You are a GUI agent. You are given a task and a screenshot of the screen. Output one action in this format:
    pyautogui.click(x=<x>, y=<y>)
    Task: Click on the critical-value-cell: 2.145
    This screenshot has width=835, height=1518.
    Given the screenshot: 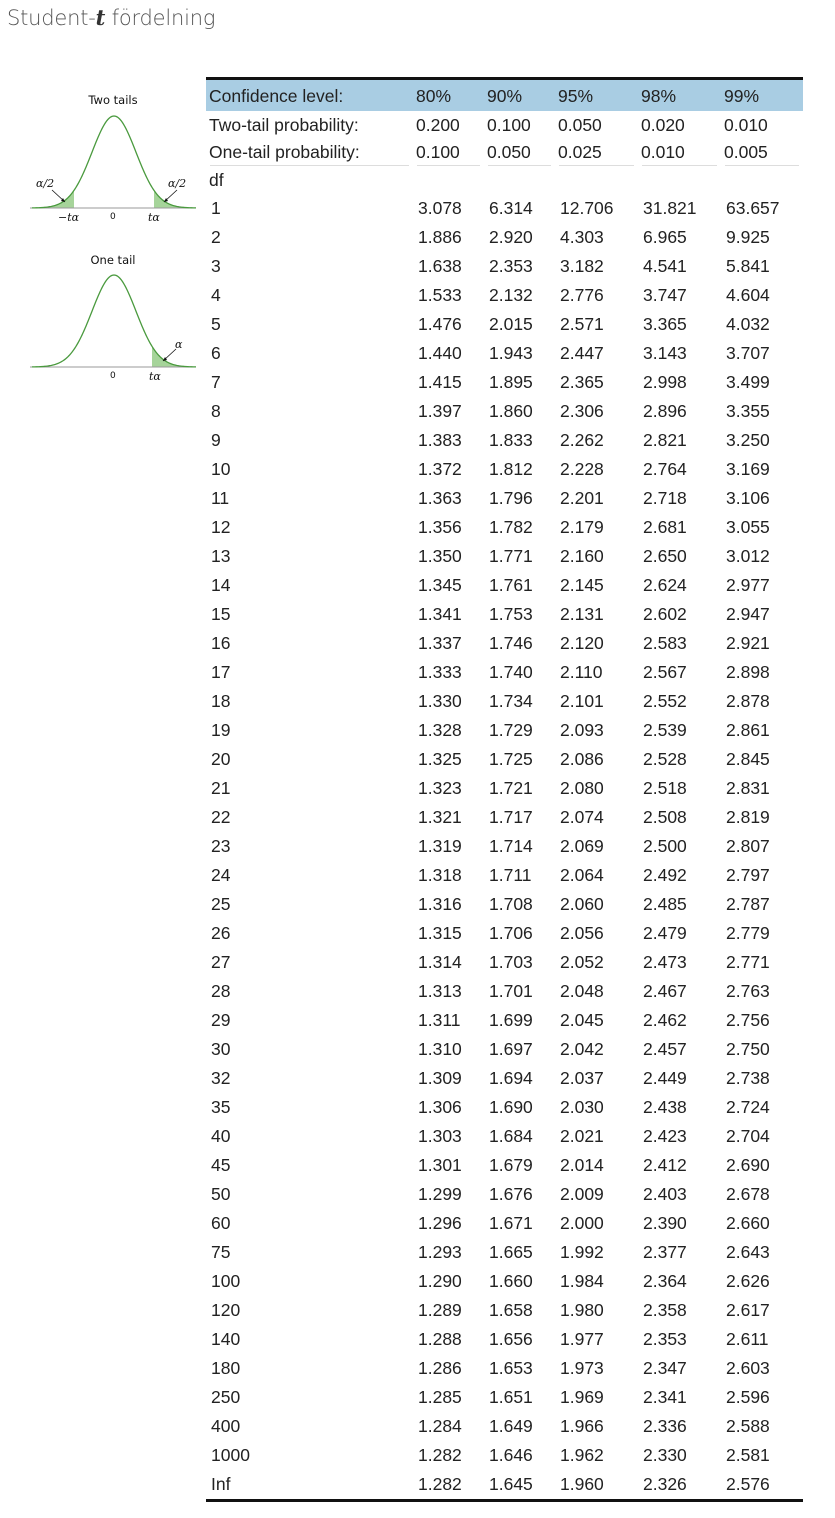 What is the action you would take?
    pyautogui.click(x=582, y=585)
    